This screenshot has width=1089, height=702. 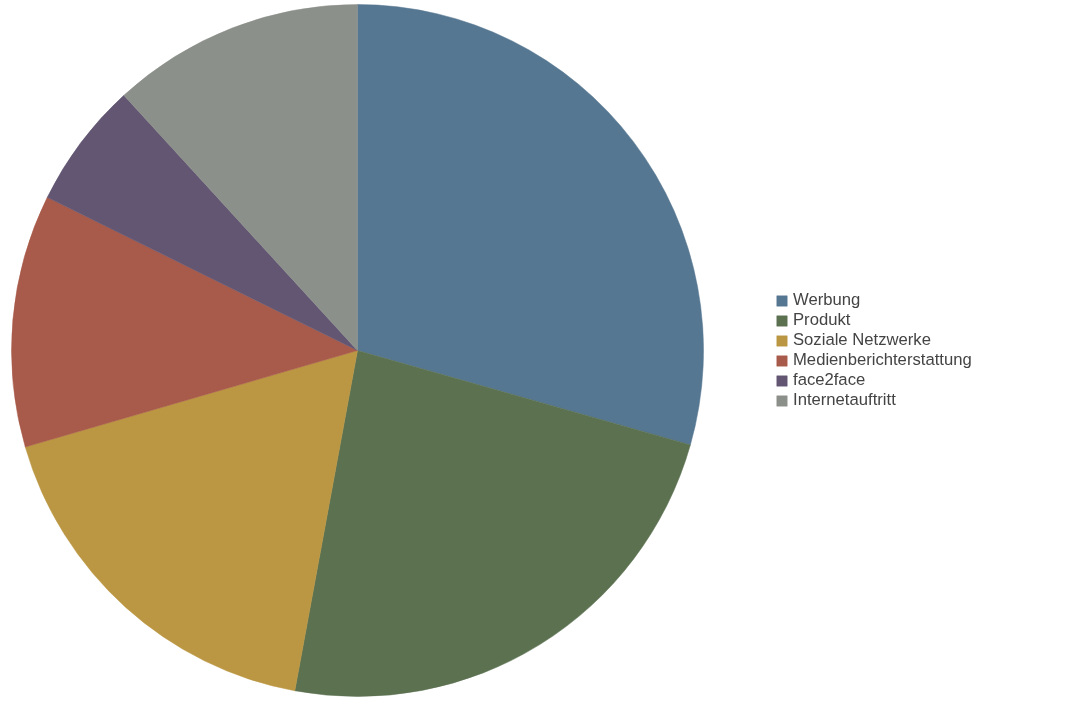 I want to click on legend-label: Werbung, so click(x=827, y=300).